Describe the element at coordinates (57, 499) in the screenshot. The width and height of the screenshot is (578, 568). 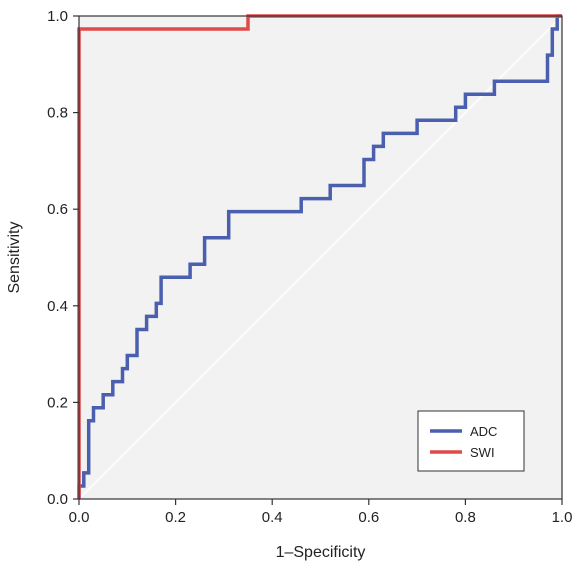
I see `y-tick-label: 0.0` at that location.